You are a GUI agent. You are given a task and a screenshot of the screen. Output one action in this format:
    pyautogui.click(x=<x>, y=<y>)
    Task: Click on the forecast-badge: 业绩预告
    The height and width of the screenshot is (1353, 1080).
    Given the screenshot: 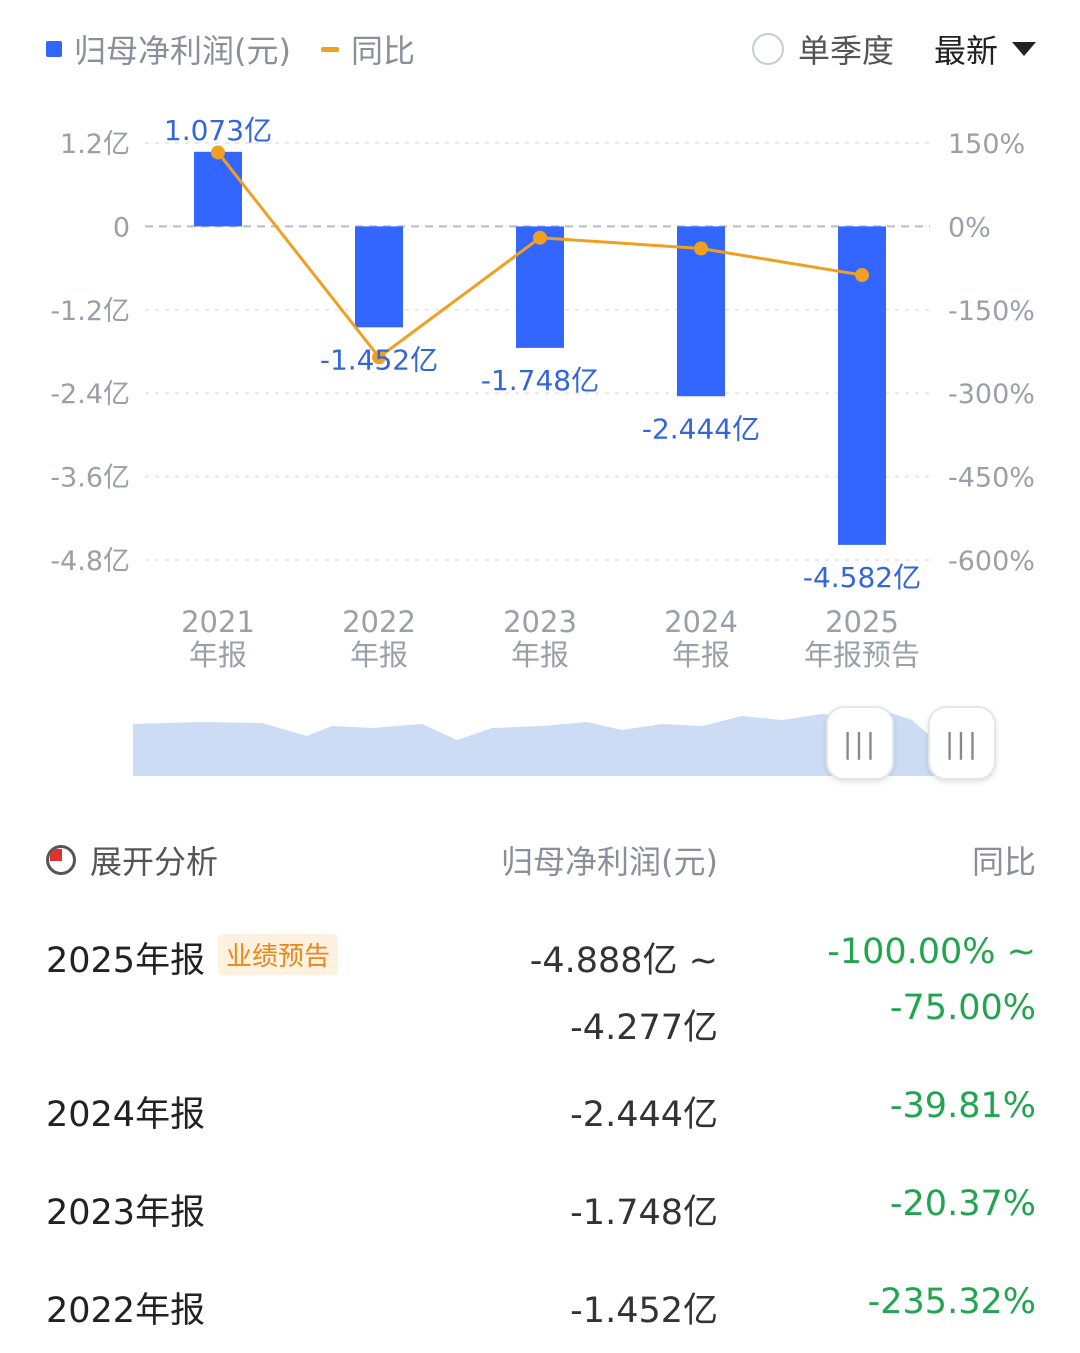 What is the action you would take?
    pyautogui.click(x=278, y=954)
    